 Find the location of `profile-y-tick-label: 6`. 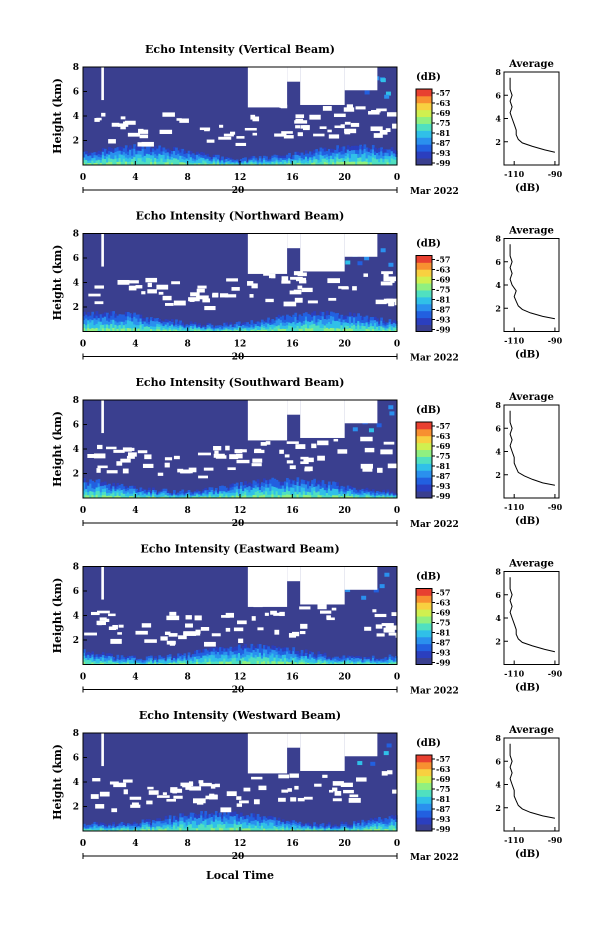

profile-y-tick-label: 6 is located at coordinates (498, 95).